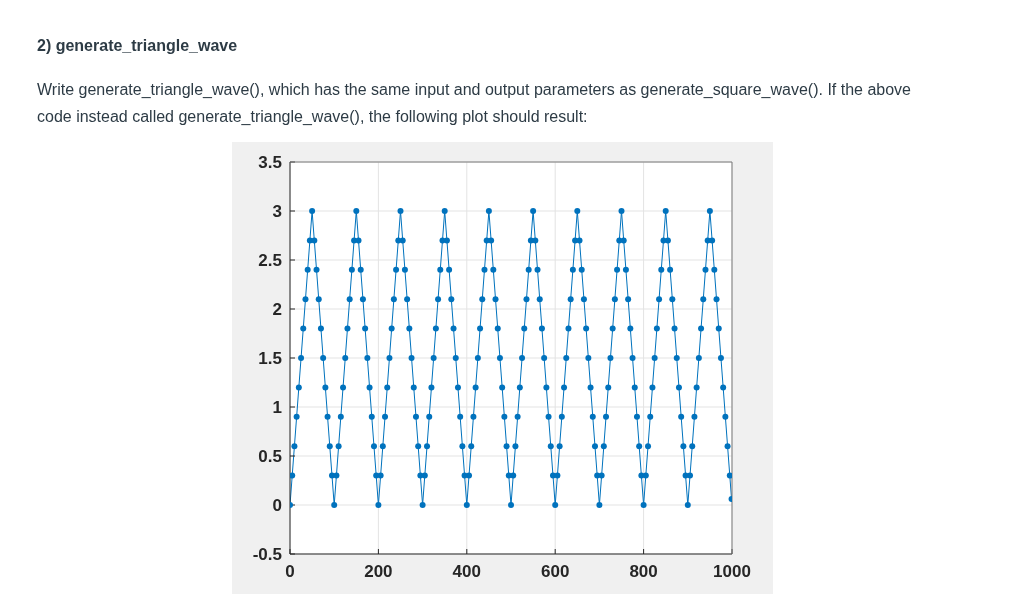 The image size is (1024, 612). I want to click on x-tick-label: 200, so click(378, 572).